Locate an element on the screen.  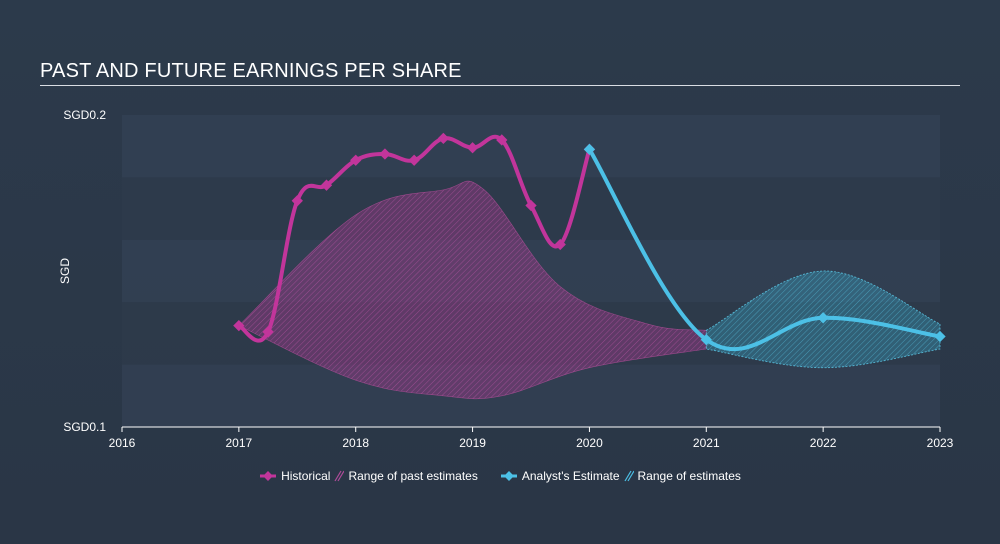
x-tick-label: 2018 is located at coordinates (355, 443).